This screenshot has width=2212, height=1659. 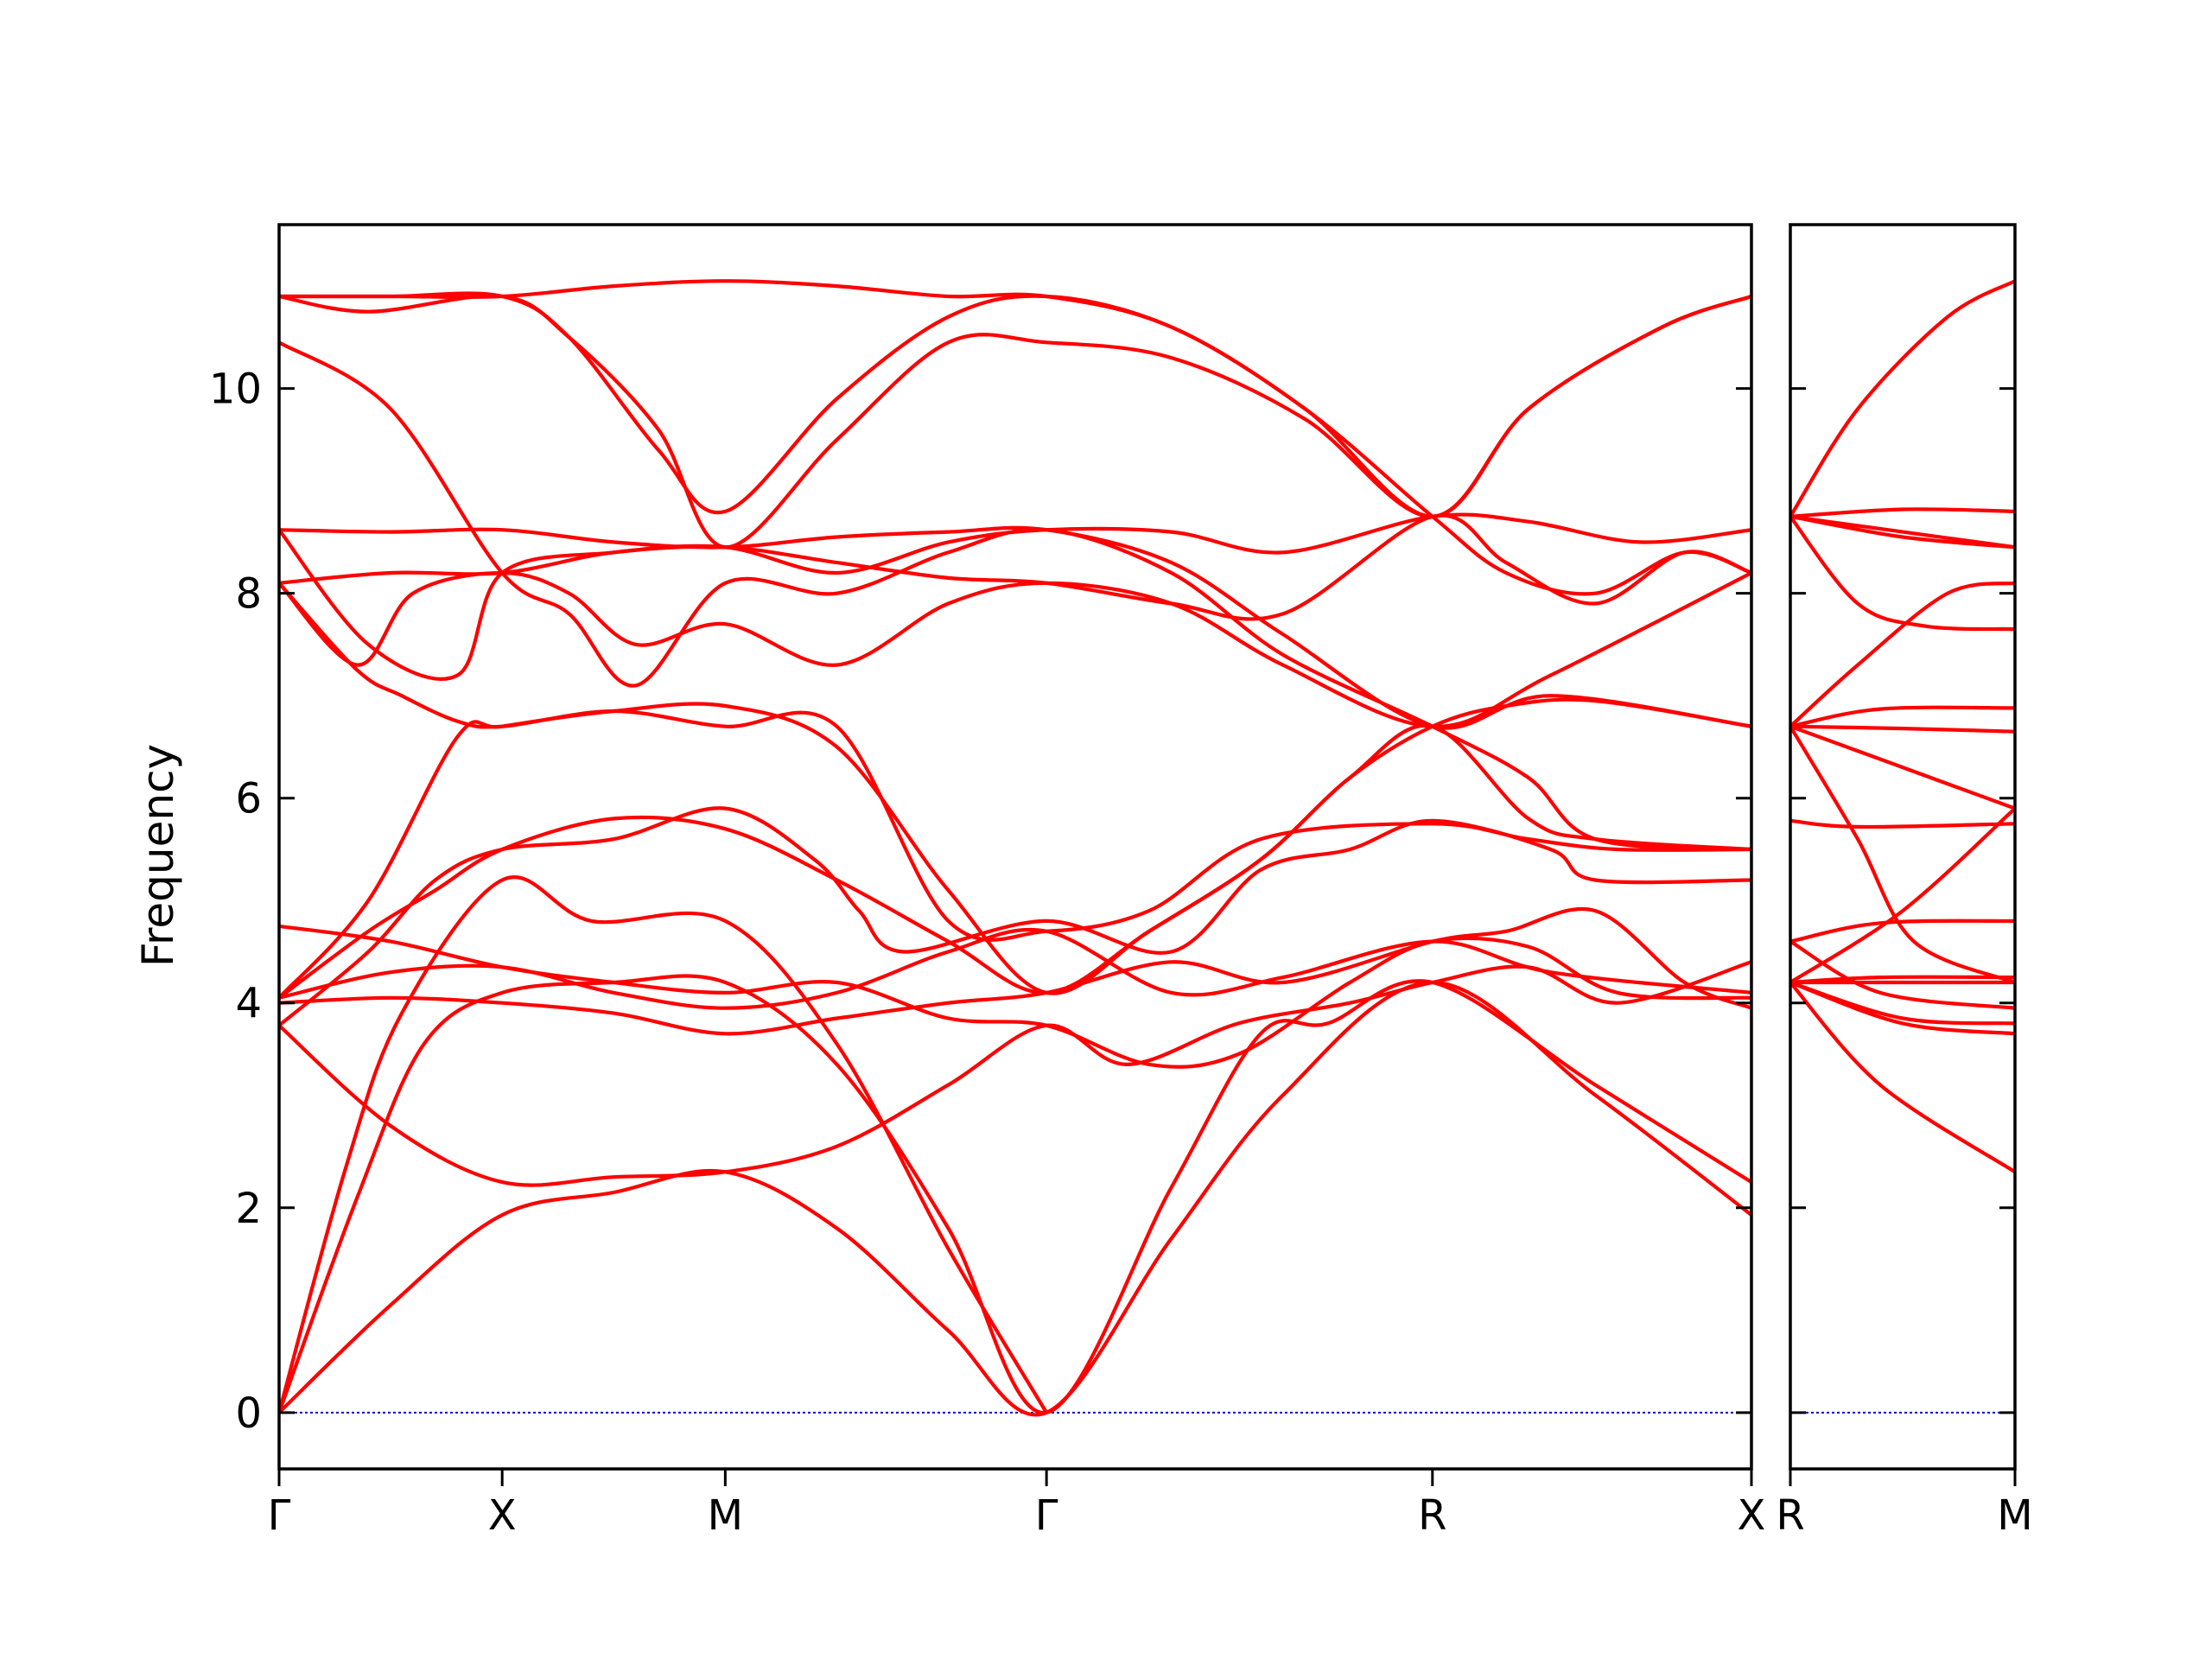 I want to click on y-tick-label: 6, so click(x=248, y=799).